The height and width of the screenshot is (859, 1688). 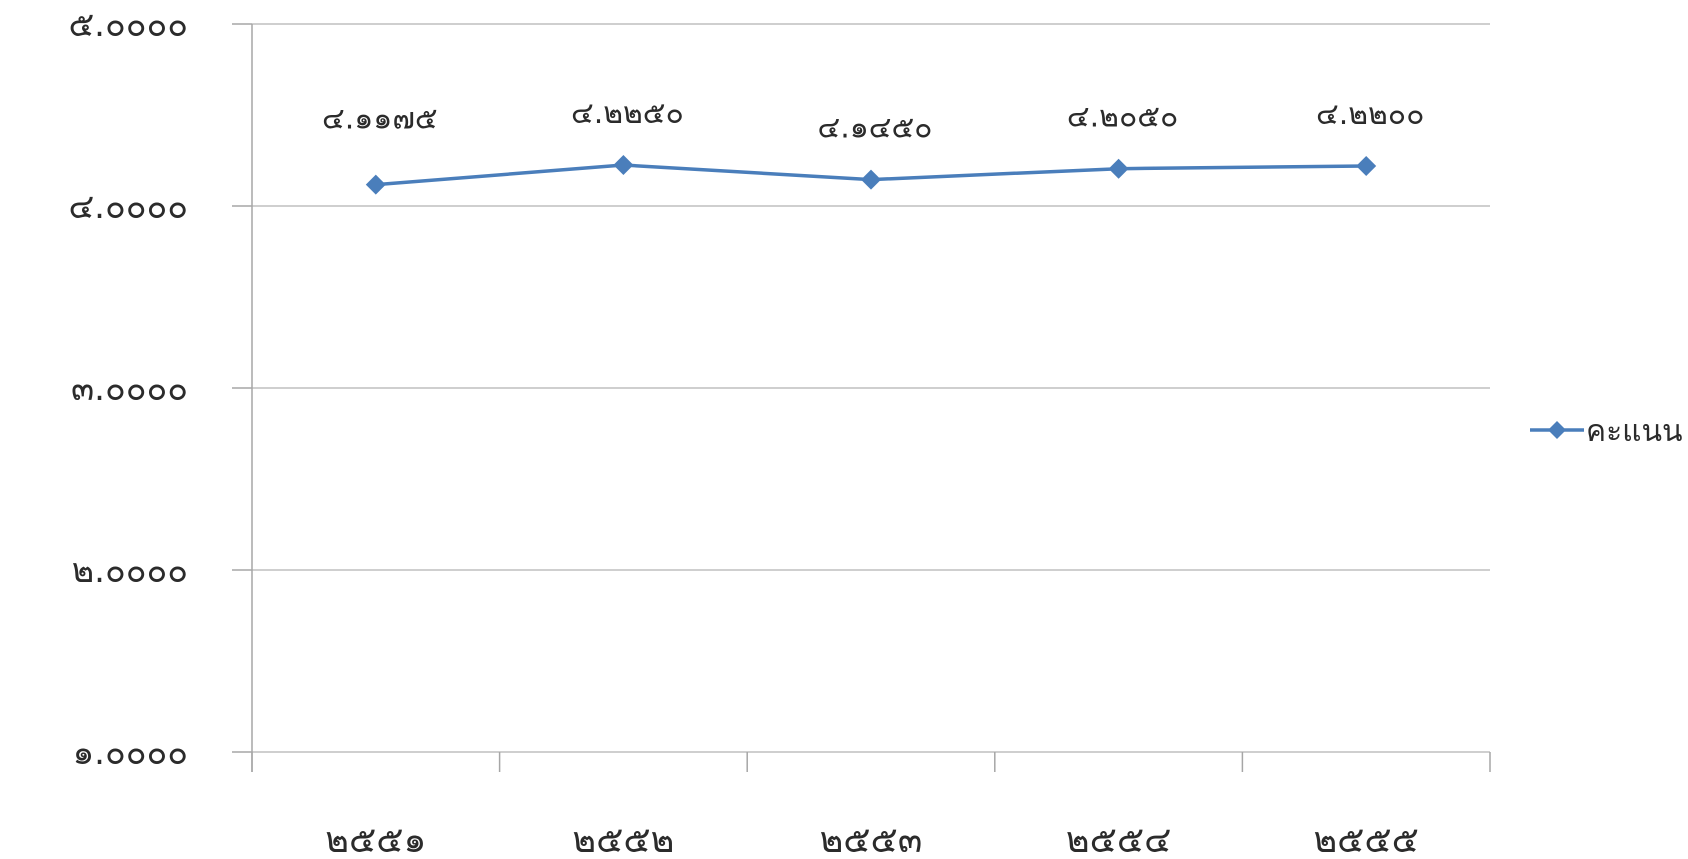 I want to click on data-label: ๔.๑๔๕๐, so click(x=874, y=128).